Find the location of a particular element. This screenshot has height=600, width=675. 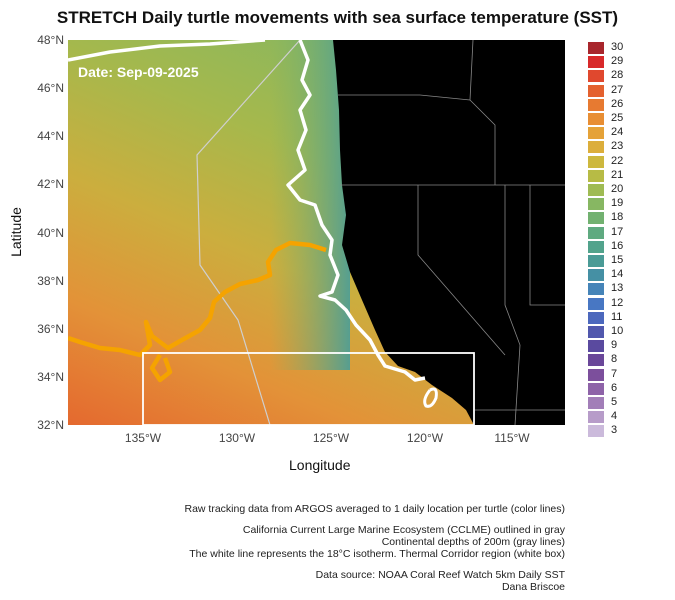

y-tick: 40°N is located at coordinates (50, 233).